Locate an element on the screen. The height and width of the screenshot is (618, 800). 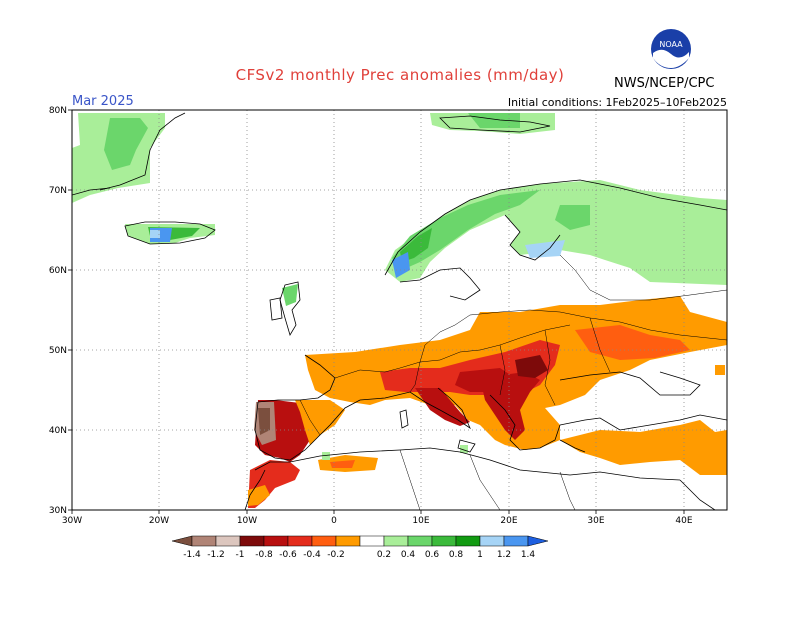
anomaly-norway-coast is located at coordinates (466, 230).